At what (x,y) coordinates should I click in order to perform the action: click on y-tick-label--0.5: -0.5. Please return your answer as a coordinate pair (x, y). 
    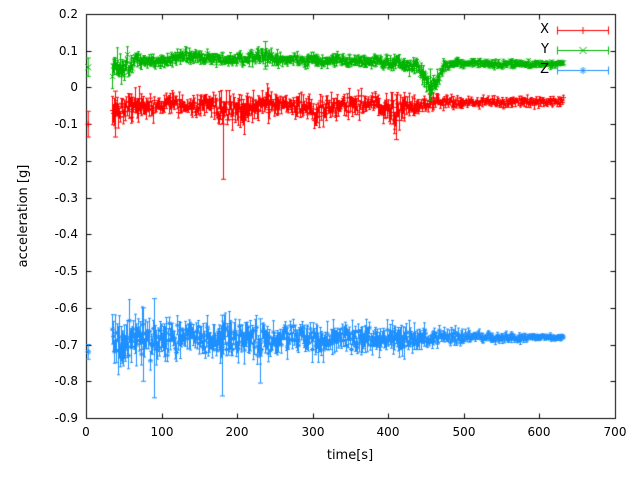
    Looking at the image, I should click on (66, 271).